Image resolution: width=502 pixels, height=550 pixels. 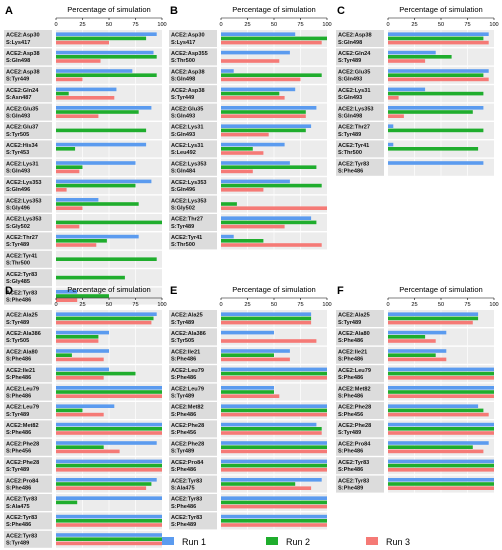 I want to click on x-tick-label: 100, so click(x=326, y=305).